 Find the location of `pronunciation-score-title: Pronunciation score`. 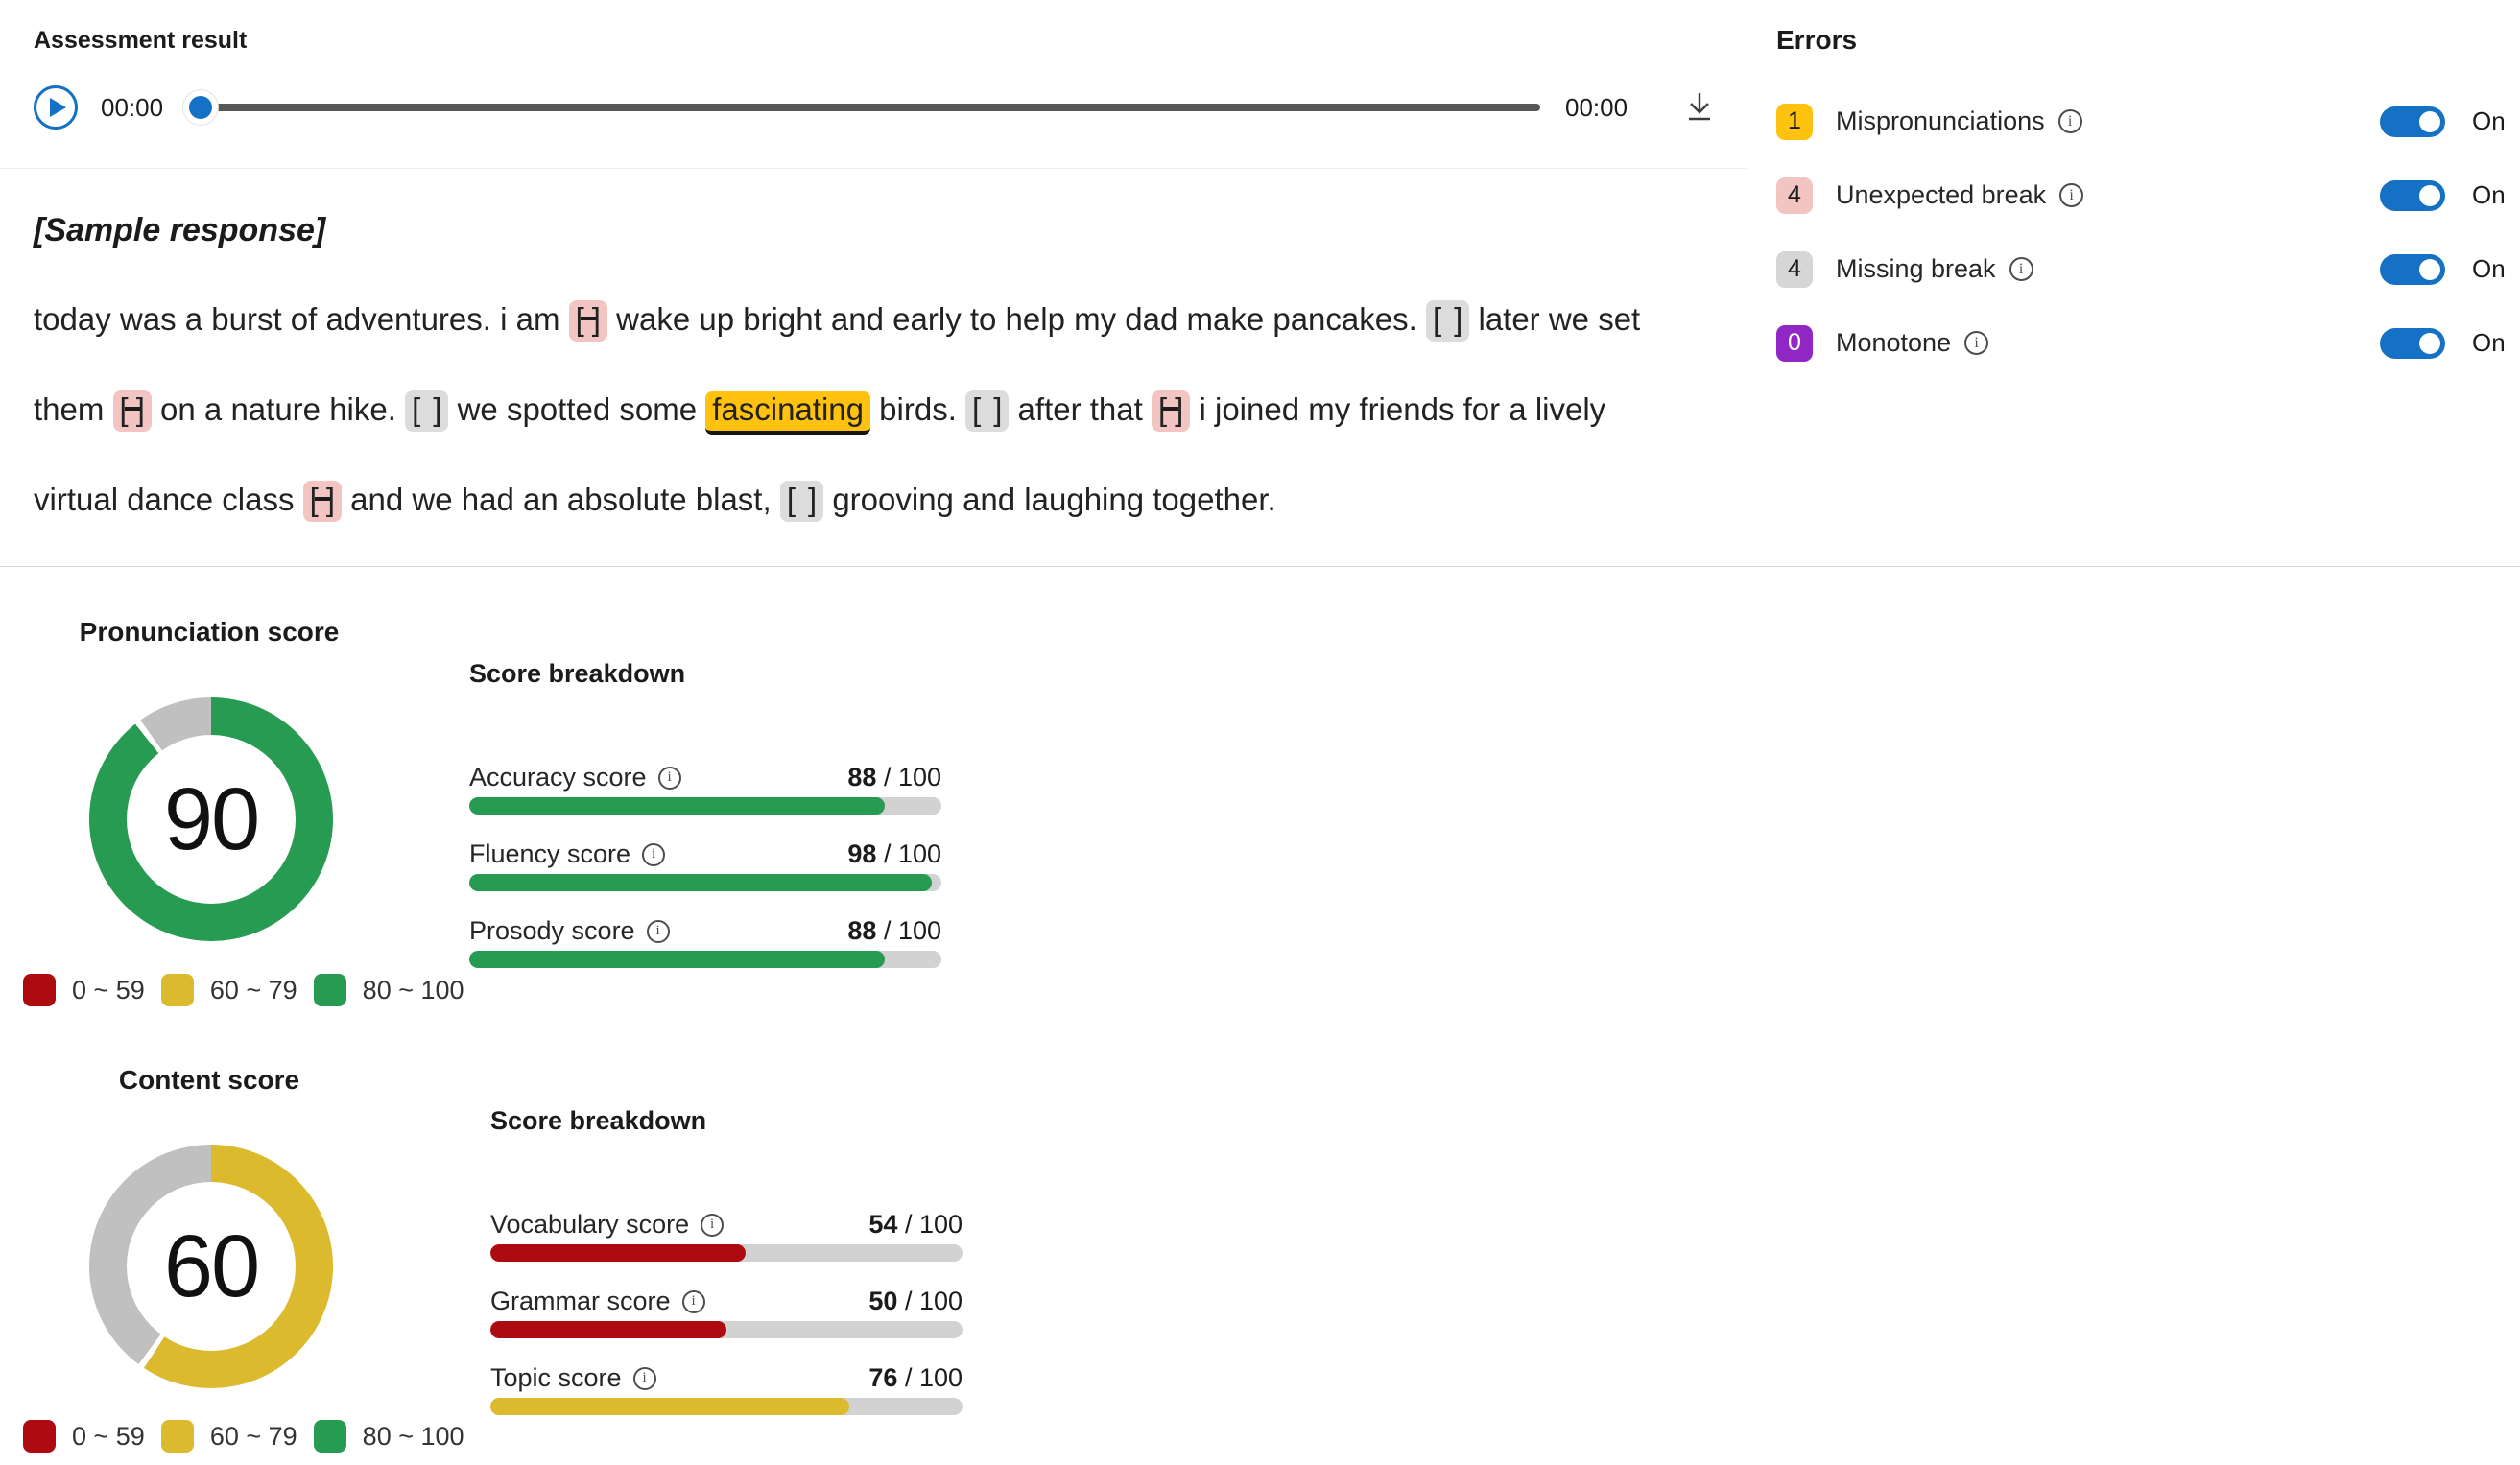

pronunciation-score-title: Pronunciation score is located at coordinates (209, 632).